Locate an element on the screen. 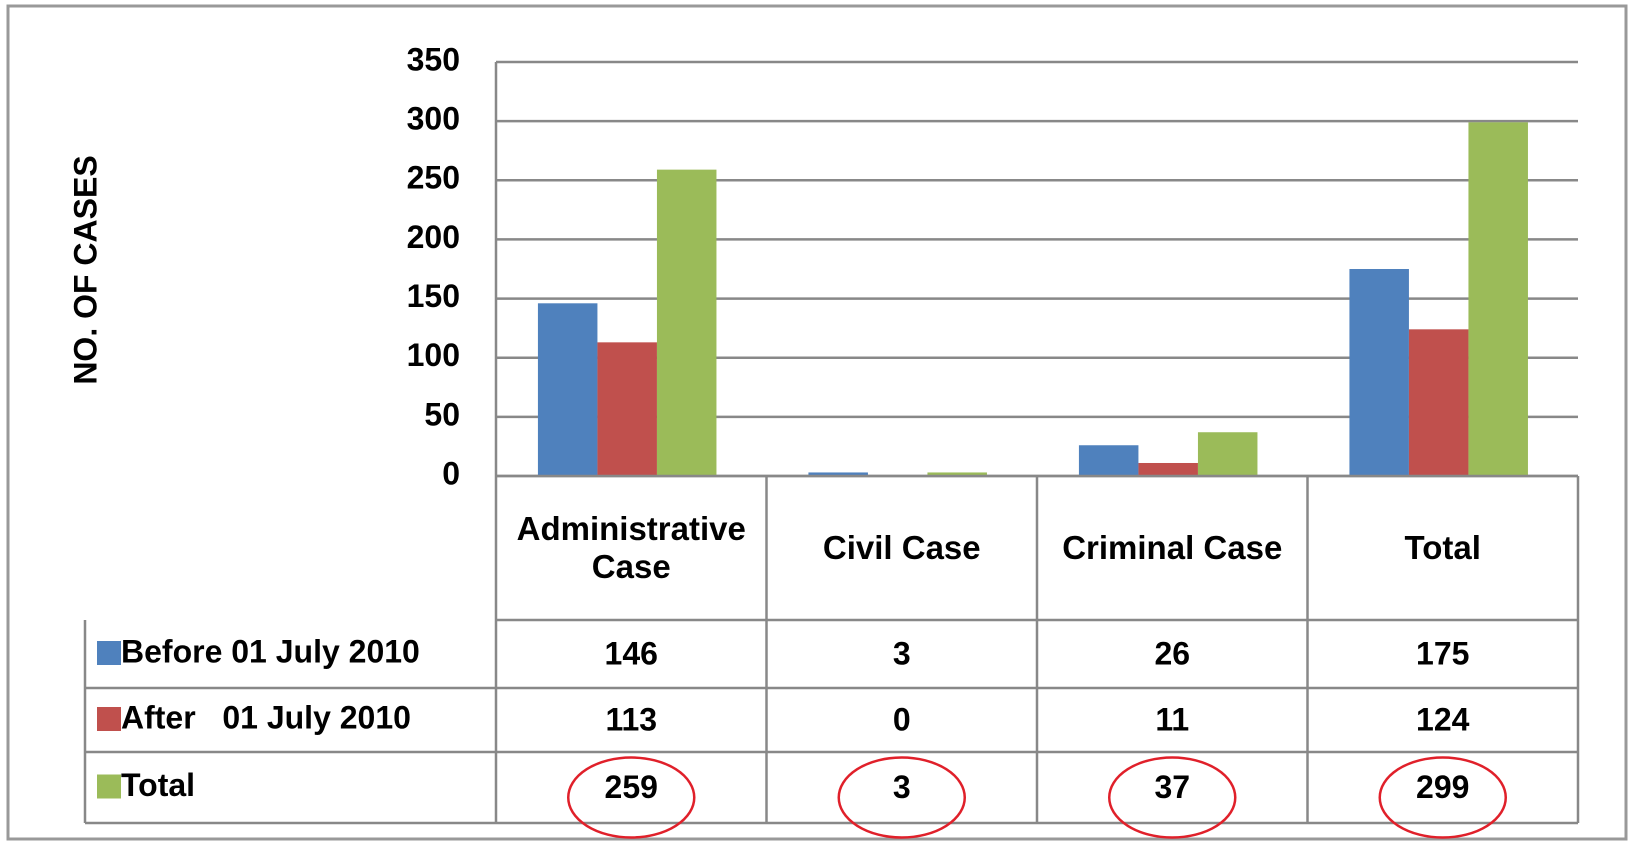 This screenshot has height=845, width=1634. category-cell: Criminal Case is located at coordinates (1172, 548).